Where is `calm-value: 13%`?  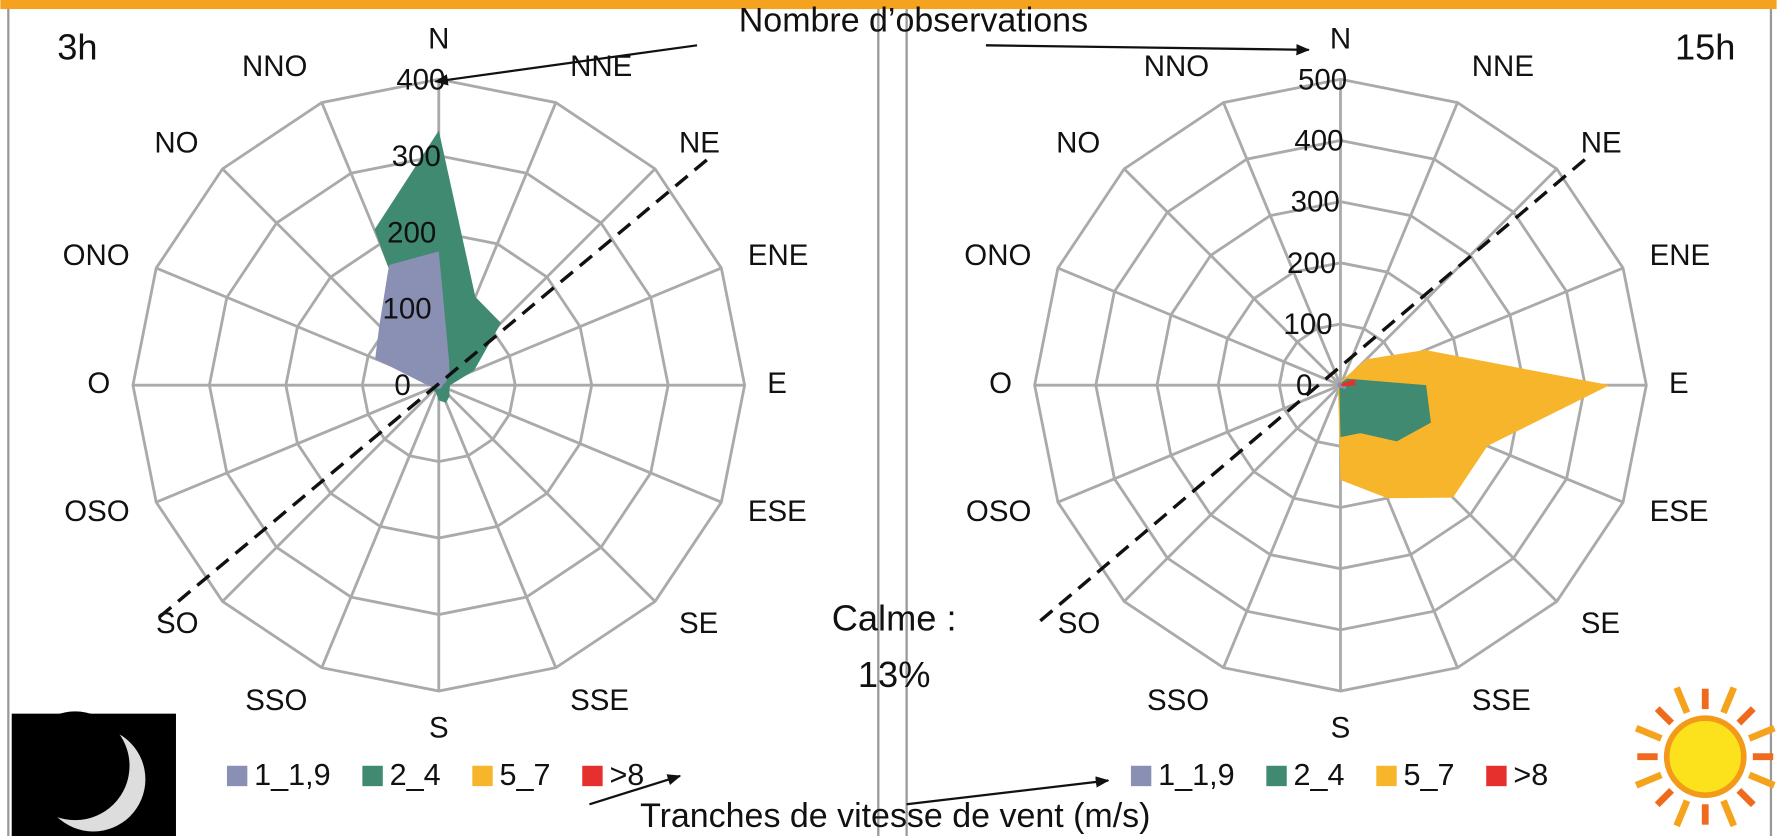 calm-value: 13% is located at coordinates (894, 674).